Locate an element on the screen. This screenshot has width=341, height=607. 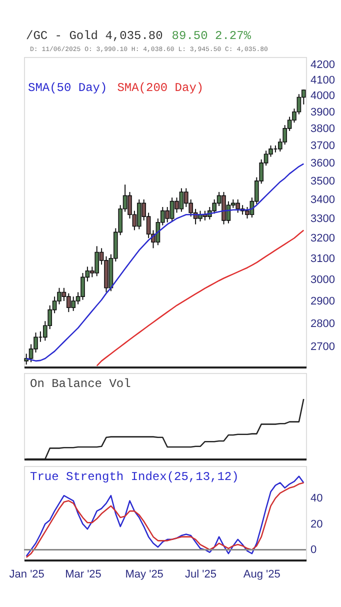
x-tick-label: Jul '25 is located at coordinates (200, 574).